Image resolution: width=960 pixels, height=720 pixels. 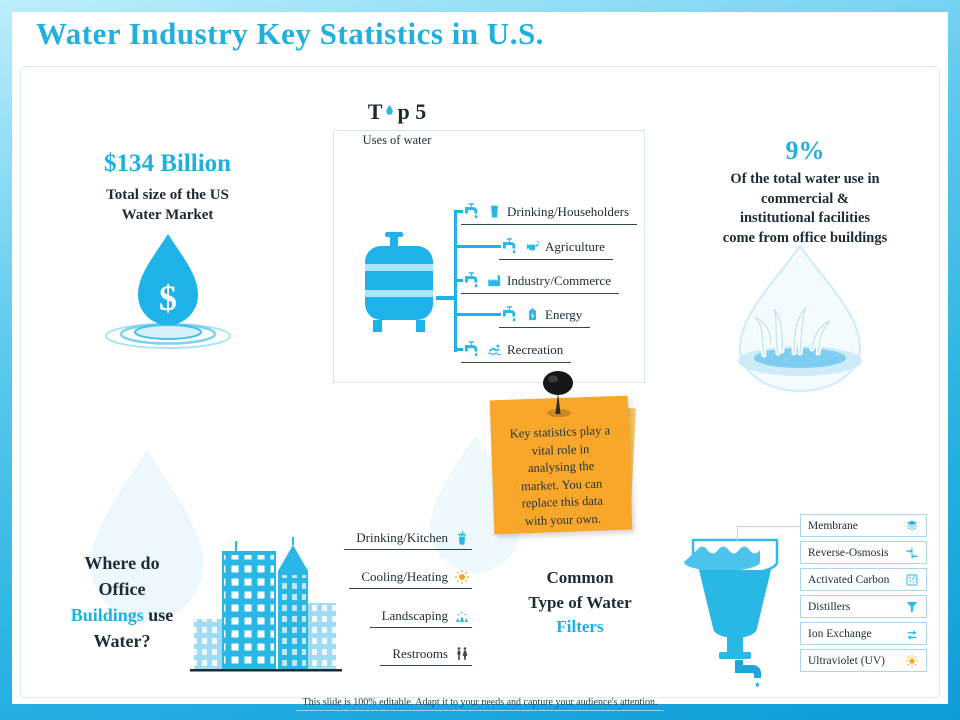 What do you see at coordinates (158, 615) in the screenshot?
I see `heading-rest: use` at bounding box center [158, 615].